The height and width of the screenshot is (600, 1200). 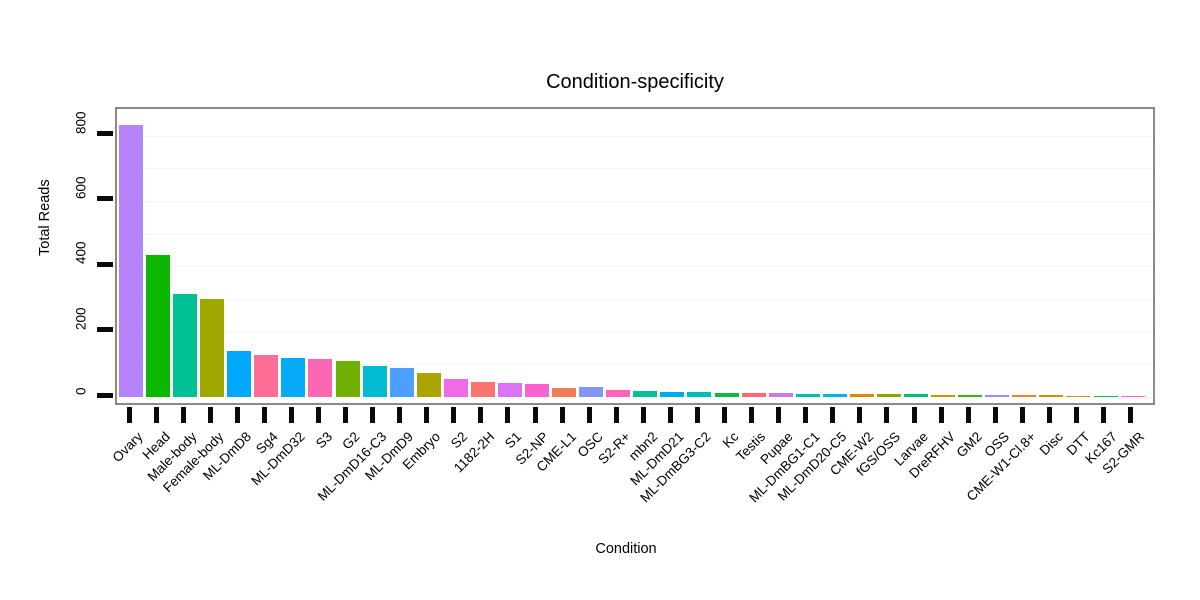 I want to click on x-tick-label: Ovary, so click(x=127, y=447).